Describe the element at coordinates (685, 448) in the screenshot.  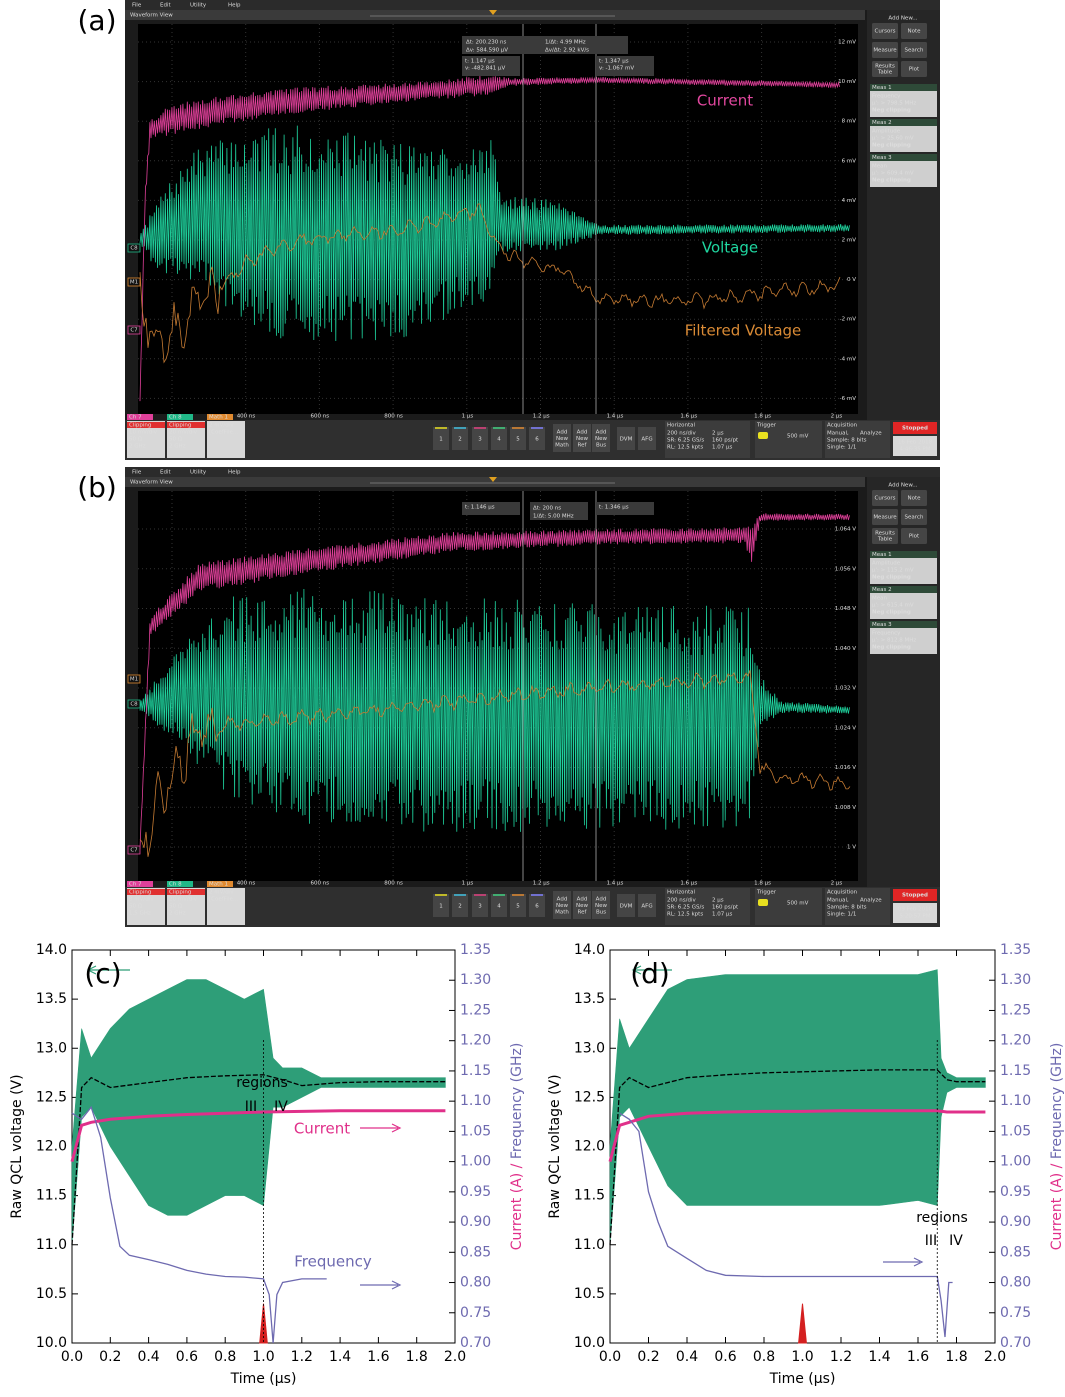
I see `horizontal-setting: RL: 12.5 kpts` at that location.